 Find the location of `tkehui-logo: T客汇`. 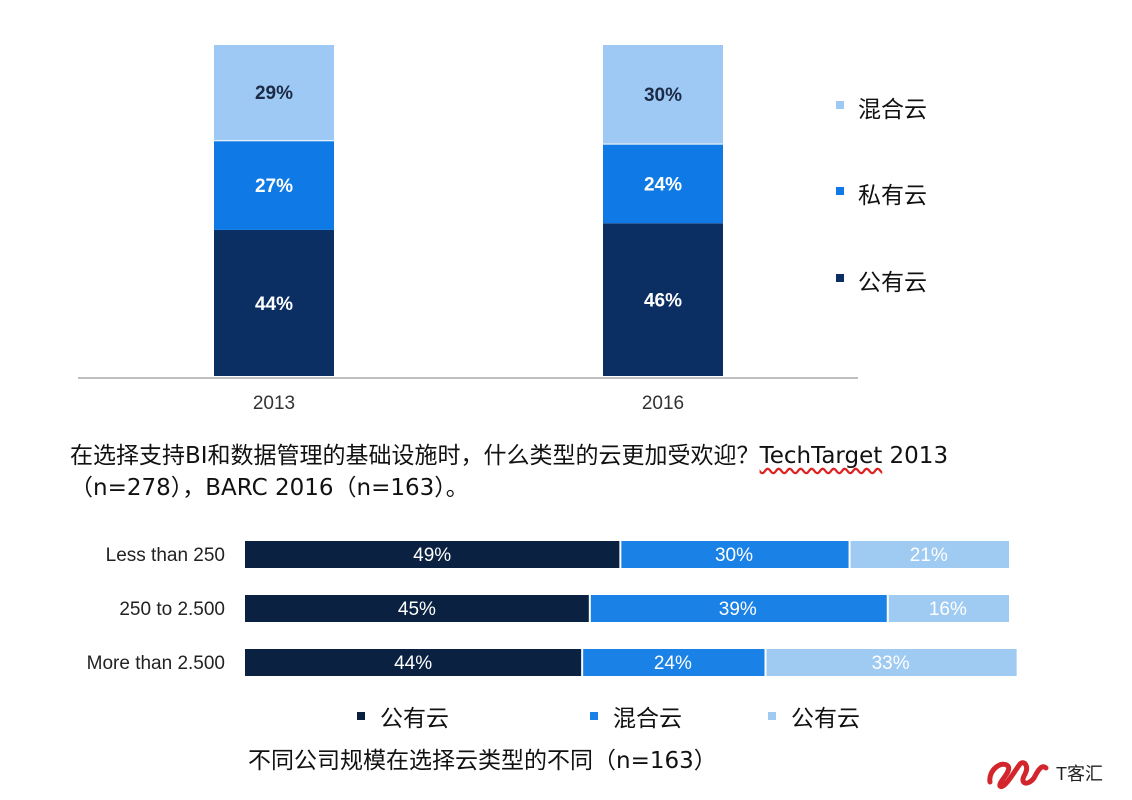

tkehui-logo: T客汇 is located at coordinates (1045, 775).